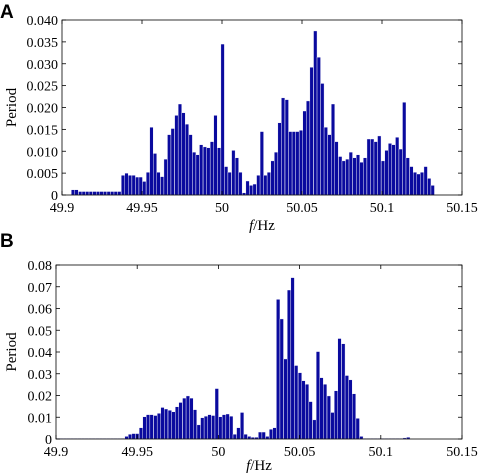  I want to click on panel-a-label: A, so click(7, 12).